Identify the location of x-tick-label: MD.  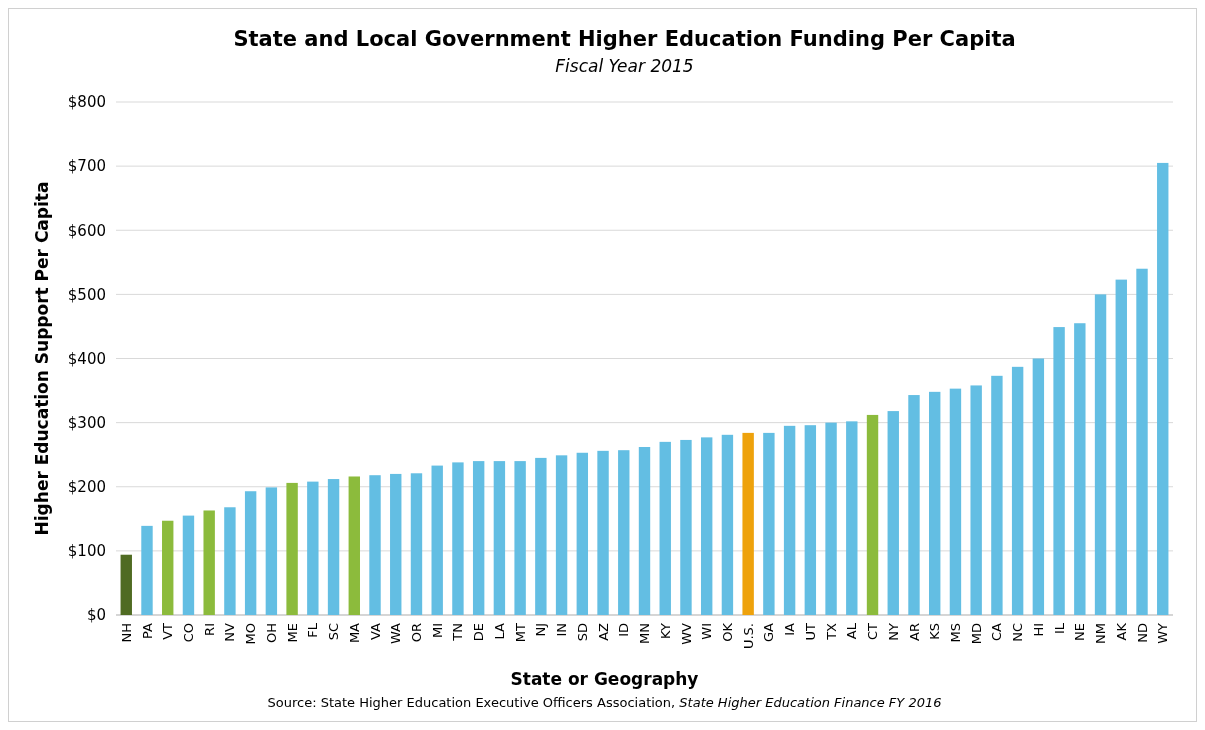
(976, 634).